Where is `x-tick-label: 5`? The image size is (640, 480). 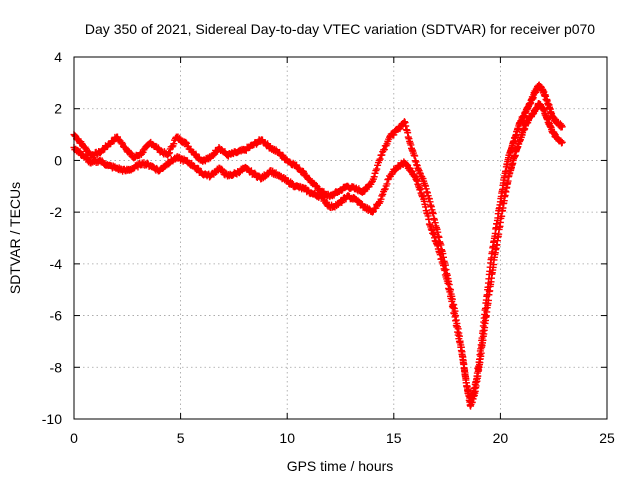
x-tick-label: 5 is located at coordinates (181, 438).